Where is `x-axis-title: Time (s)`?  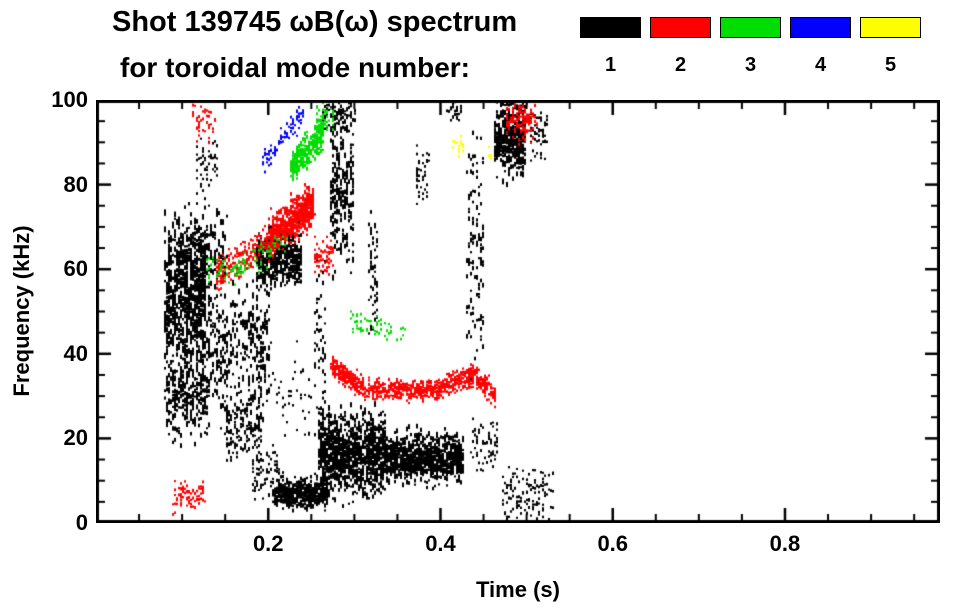 x-axis-title: Time (s) is located at coordinates (518, 589).